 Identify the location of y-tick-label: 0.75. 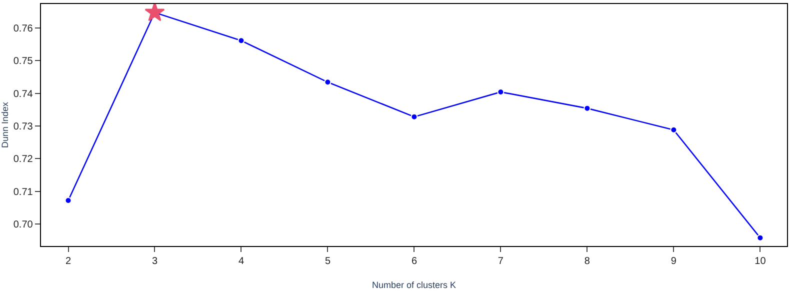
(23, 62).